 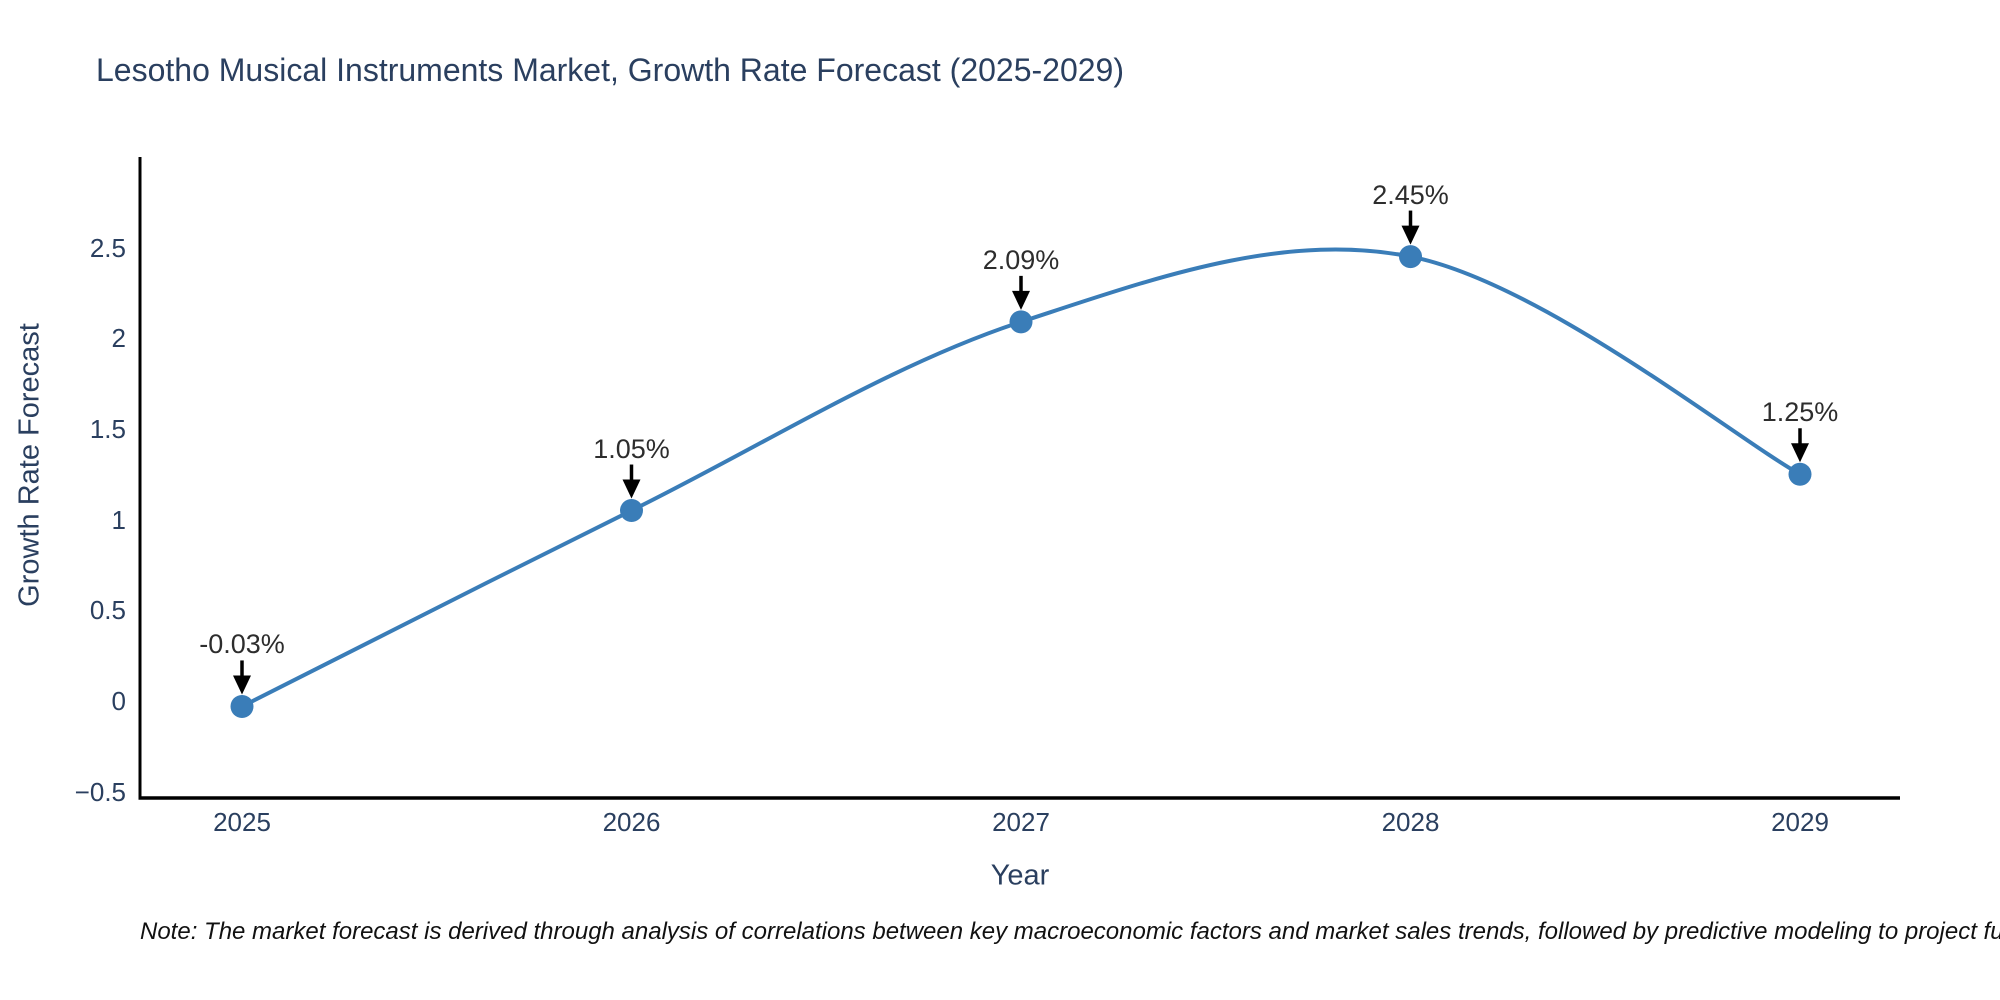 I want to click on x-tick-label: 2029, so click(x=1800, y=822).